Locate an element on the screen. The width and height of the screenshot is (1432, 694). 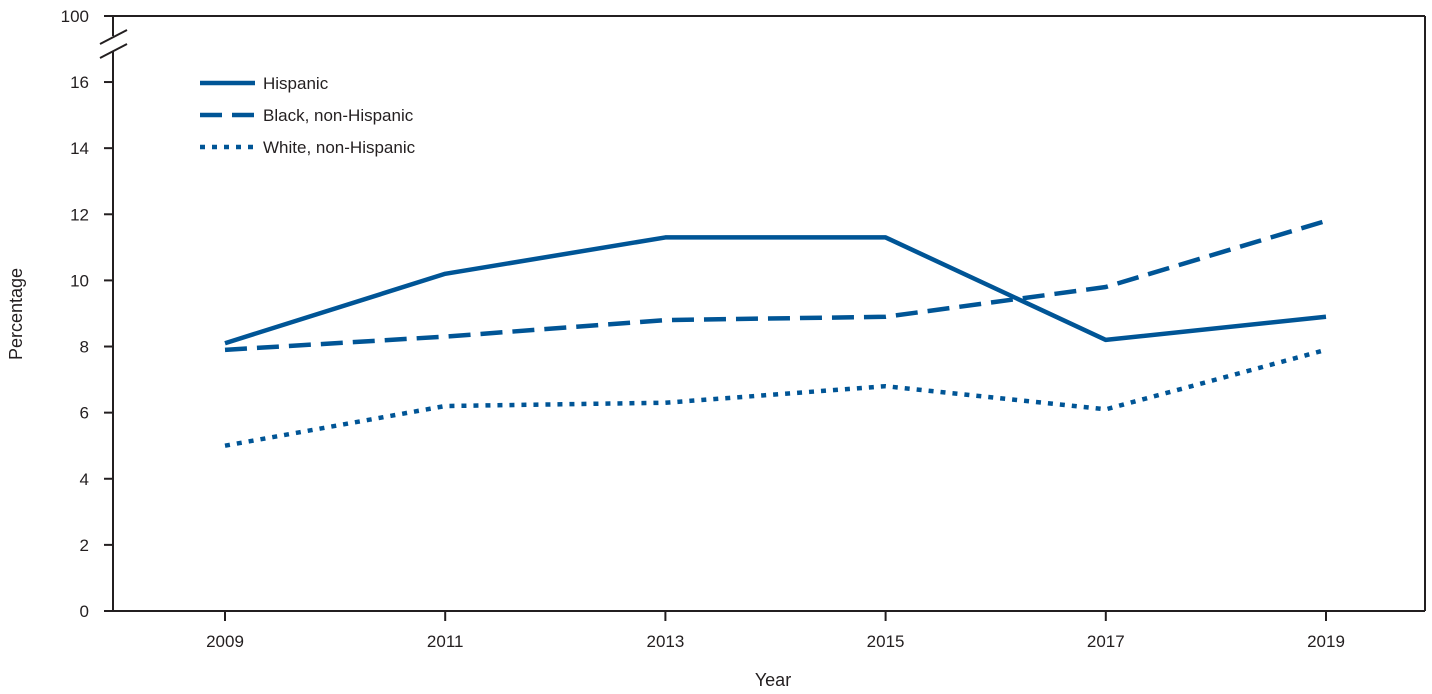
series-line-black-non-hispanic is located at coordinates (775, 285).